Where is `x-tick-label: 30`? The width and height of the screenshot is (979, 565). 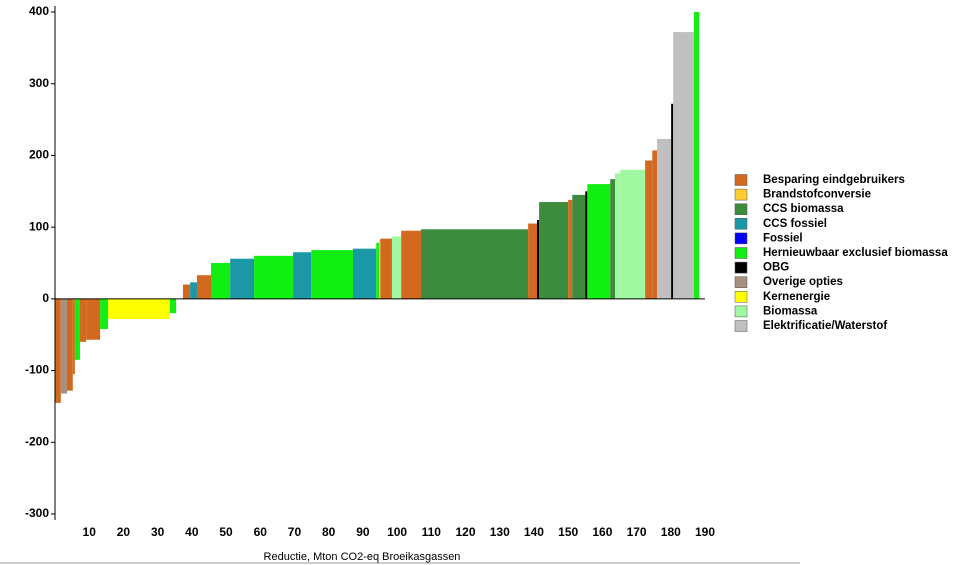 x-tick-label: 30 is located at coordinates (158, 532).